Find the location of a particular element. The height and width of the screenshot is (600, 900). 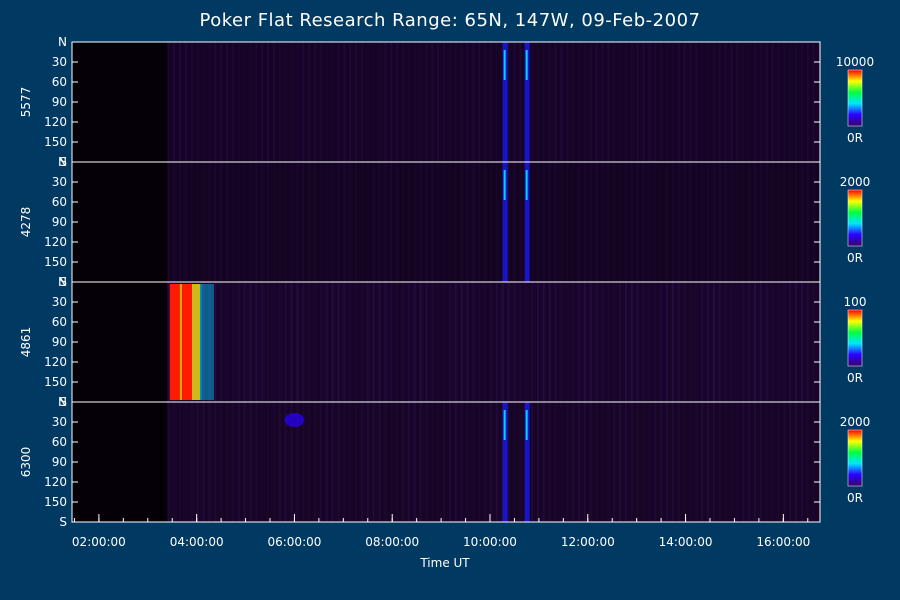

panel-4861-bright-edge is located at coordinates (196, 342).